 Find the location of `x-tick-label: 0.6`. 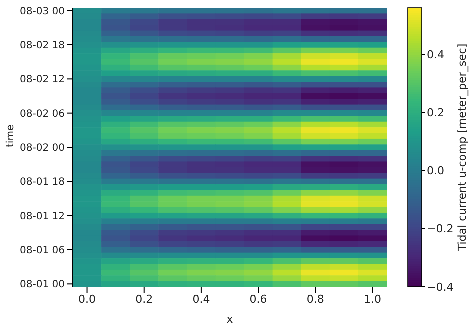

x-tick-label: 0.6 is located at coordinates (259, 299).